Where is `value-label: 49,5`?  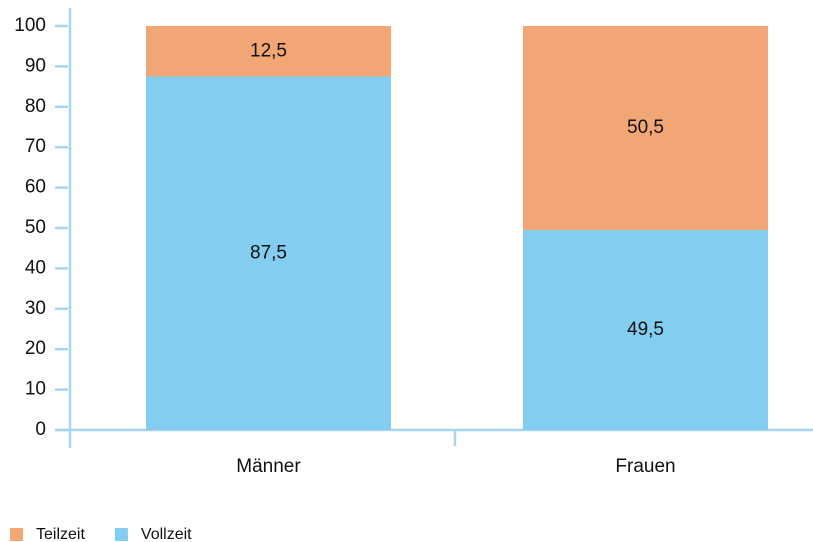
value-label: 49,5 is located at coordinates (645, 329).